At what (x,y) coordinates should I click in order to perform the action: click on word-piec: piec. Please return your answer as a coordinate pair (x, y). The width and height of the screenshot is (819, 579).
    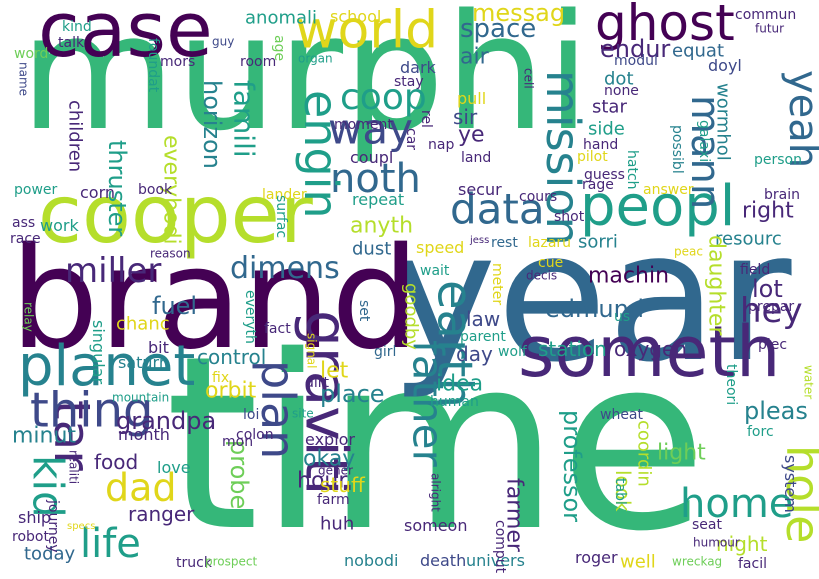
    Looking at the image, I should click on (772, 345).